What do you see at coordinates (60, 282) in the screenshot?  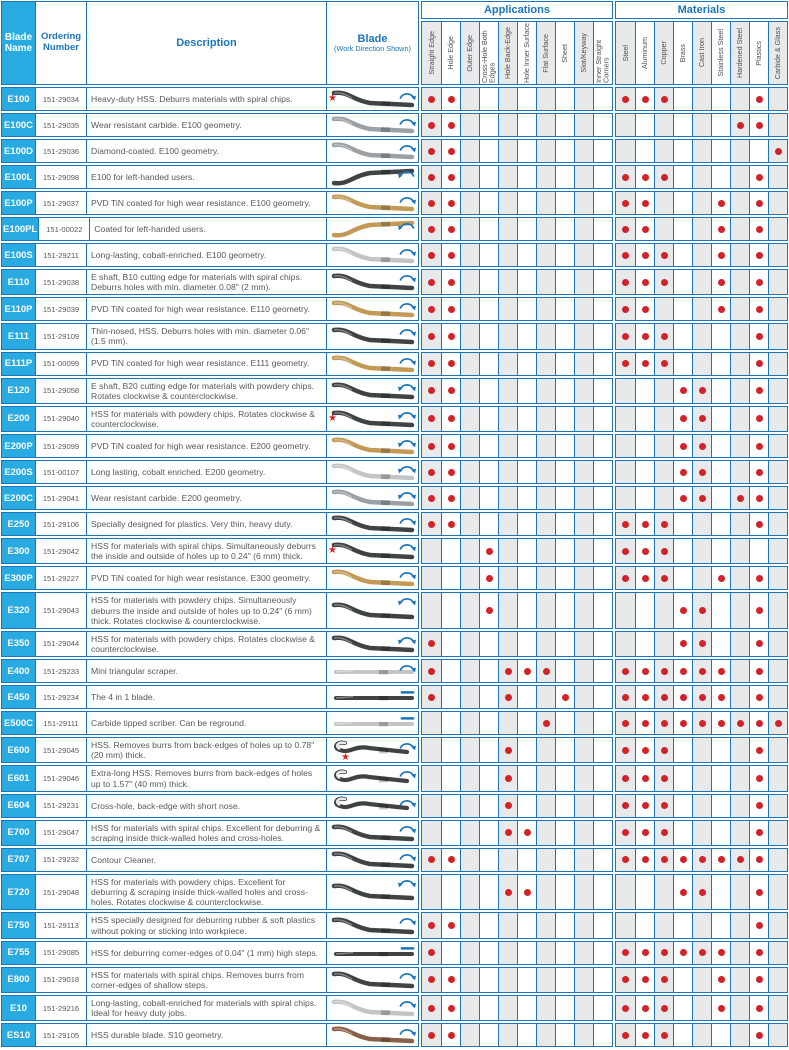 I see `ordering-number-cell: 151-29038` at bounding box center [60, 282].